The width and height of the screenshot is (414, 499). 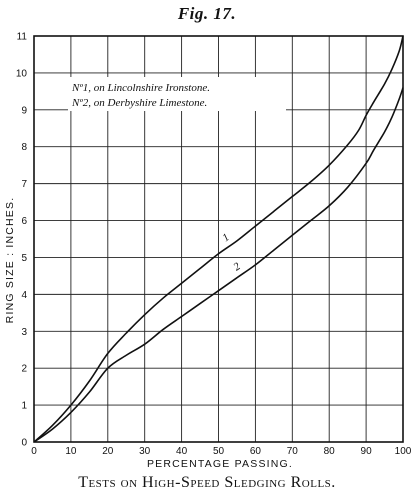 What do you see at coordinates (367, 451) in the screenshot?
I see `x-tick-label: 90` at bounding box center [367, 451].